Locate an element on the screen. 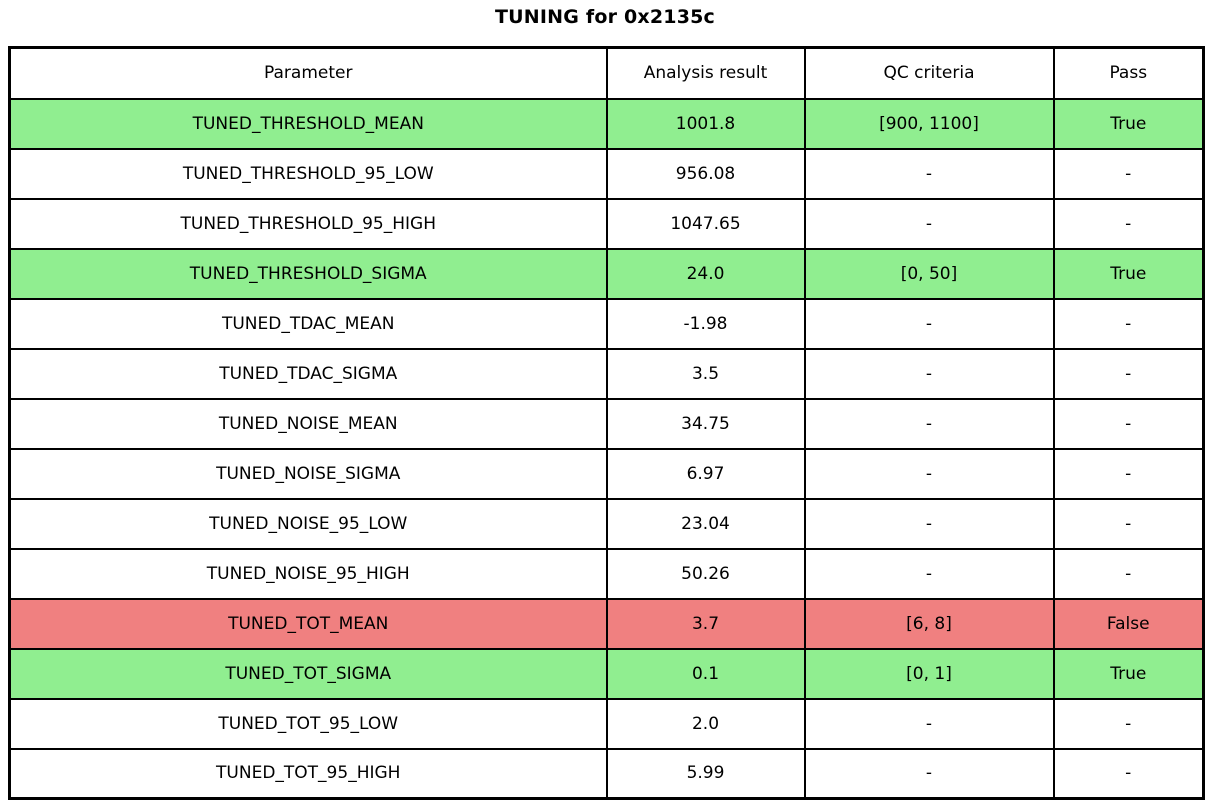 This screenshot has width=1210, height=807. cell-analysis-result: 1047.65 is located at coordinates (705, 223).